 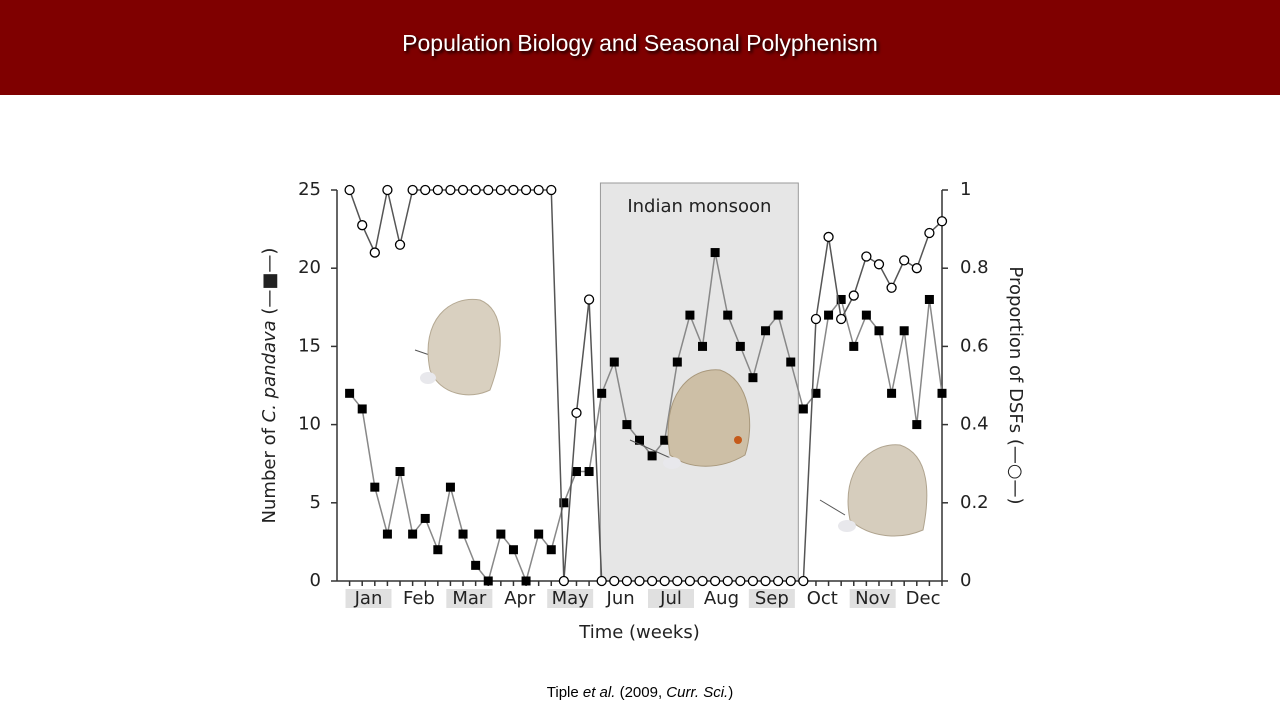 I want to click on butterfly-right, so click(x=873, y=490).